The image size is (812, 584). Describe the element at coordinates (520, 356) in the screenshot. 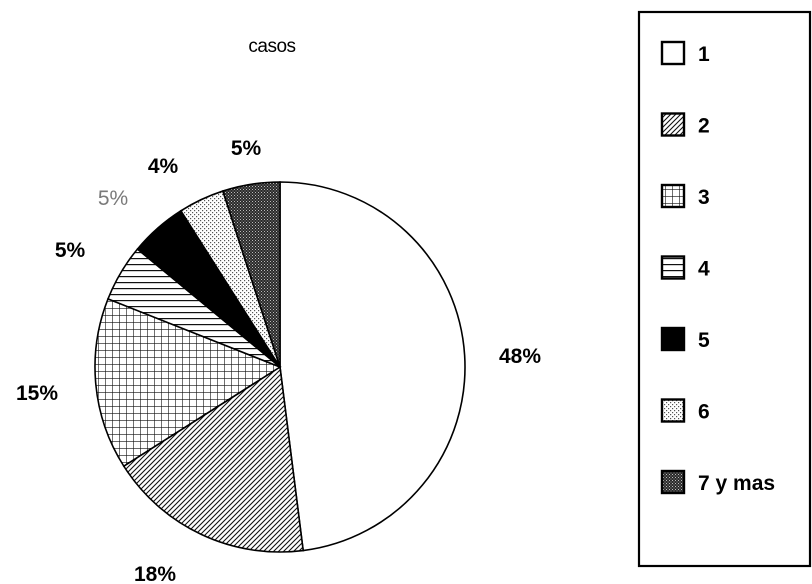

I see `value-label-1: 48%` at that location.